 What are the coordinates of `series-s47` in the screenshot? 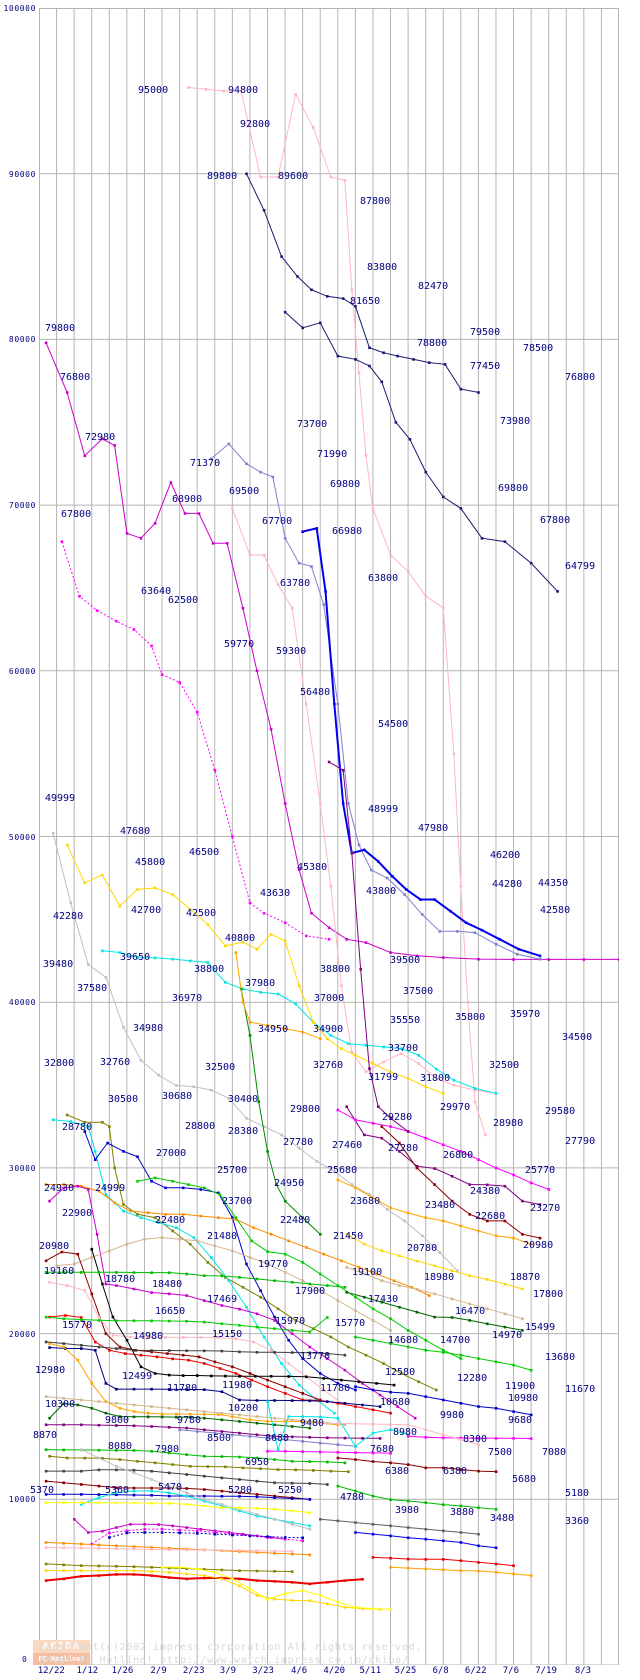 It's located at (195, 1411).